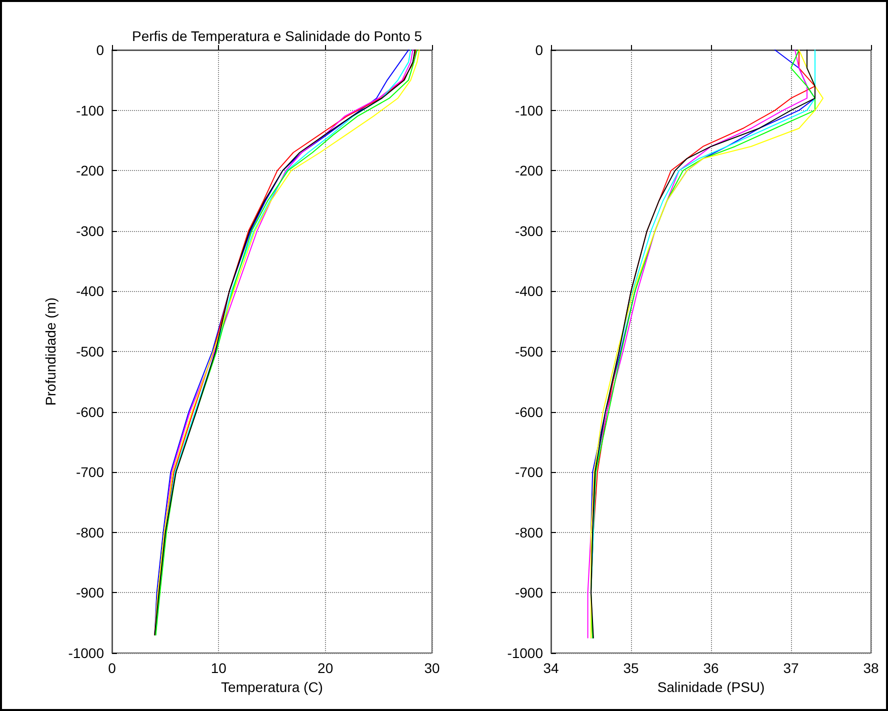 This screenshot has height=711, width=888. Describe the element at coordinates (50, 351) in the screenshot. I see `y-axis-title: Profundidade (m)` at that location.